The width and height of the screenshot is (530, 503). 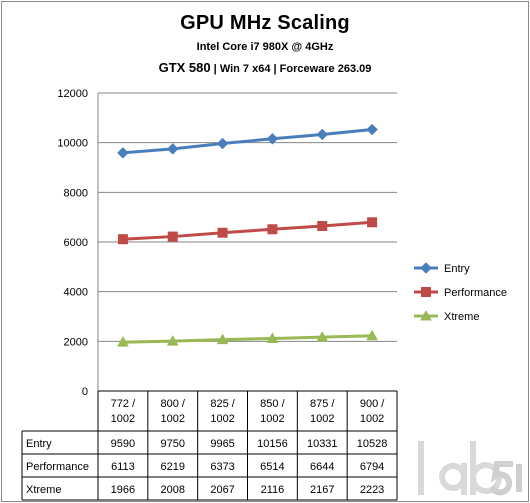 I want to click on x-tick-label: 875 /, so click(x=322, y=404).